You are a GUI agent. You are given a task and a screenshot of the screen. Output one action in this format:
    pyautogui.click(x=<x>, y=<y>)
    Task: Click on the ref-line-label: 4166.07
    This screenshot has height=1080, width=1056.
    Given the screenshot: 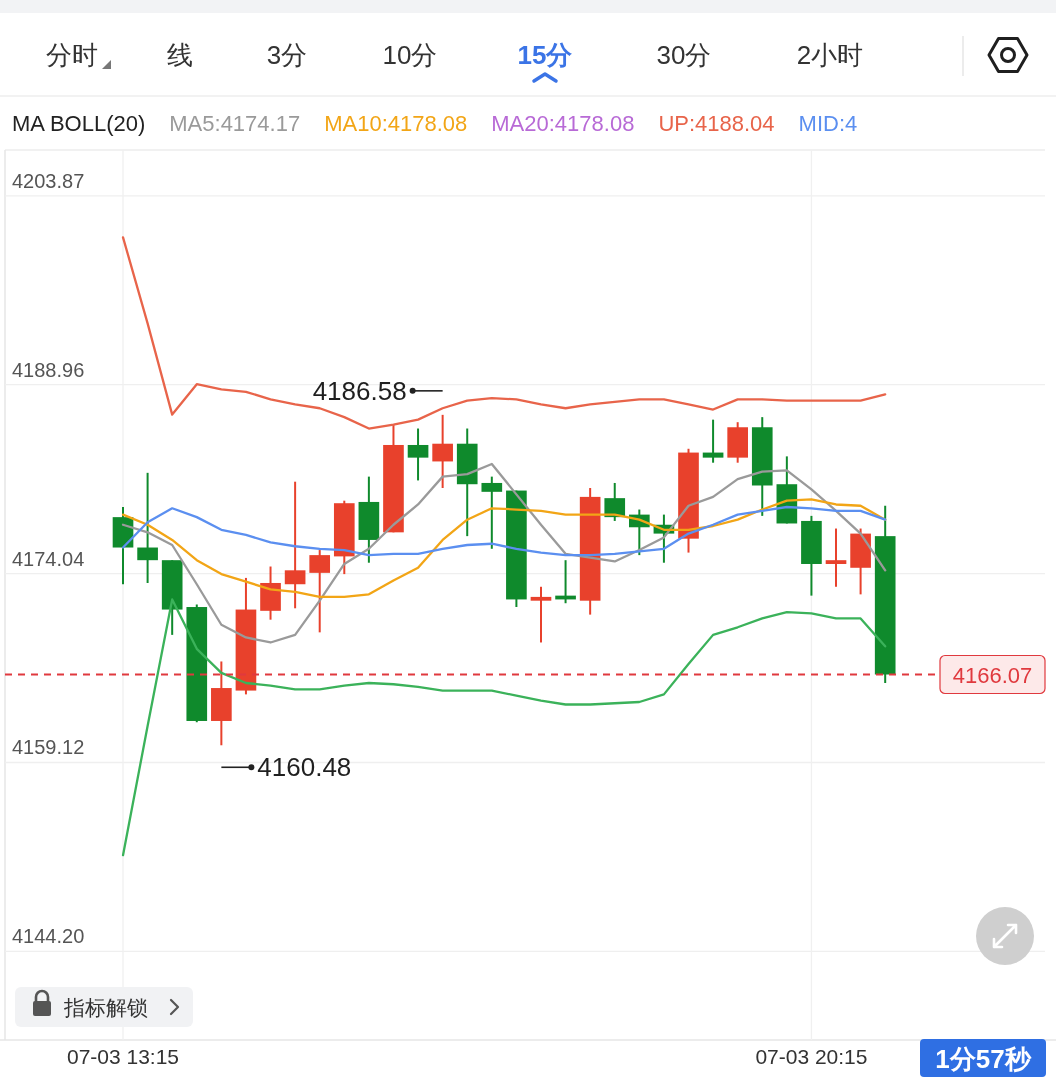 What is the action you would take?
    pyautogui.click(x=992, y=675)
    